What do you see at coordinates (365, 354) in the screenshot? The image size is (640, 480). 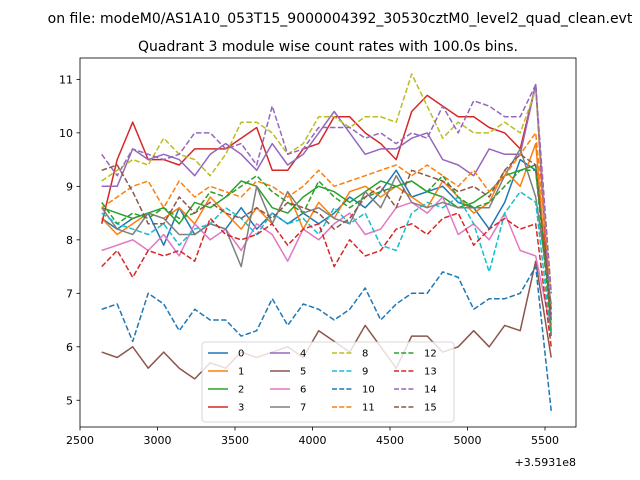 I see `legend-label-8: 8` at bounding box center [365, 354].